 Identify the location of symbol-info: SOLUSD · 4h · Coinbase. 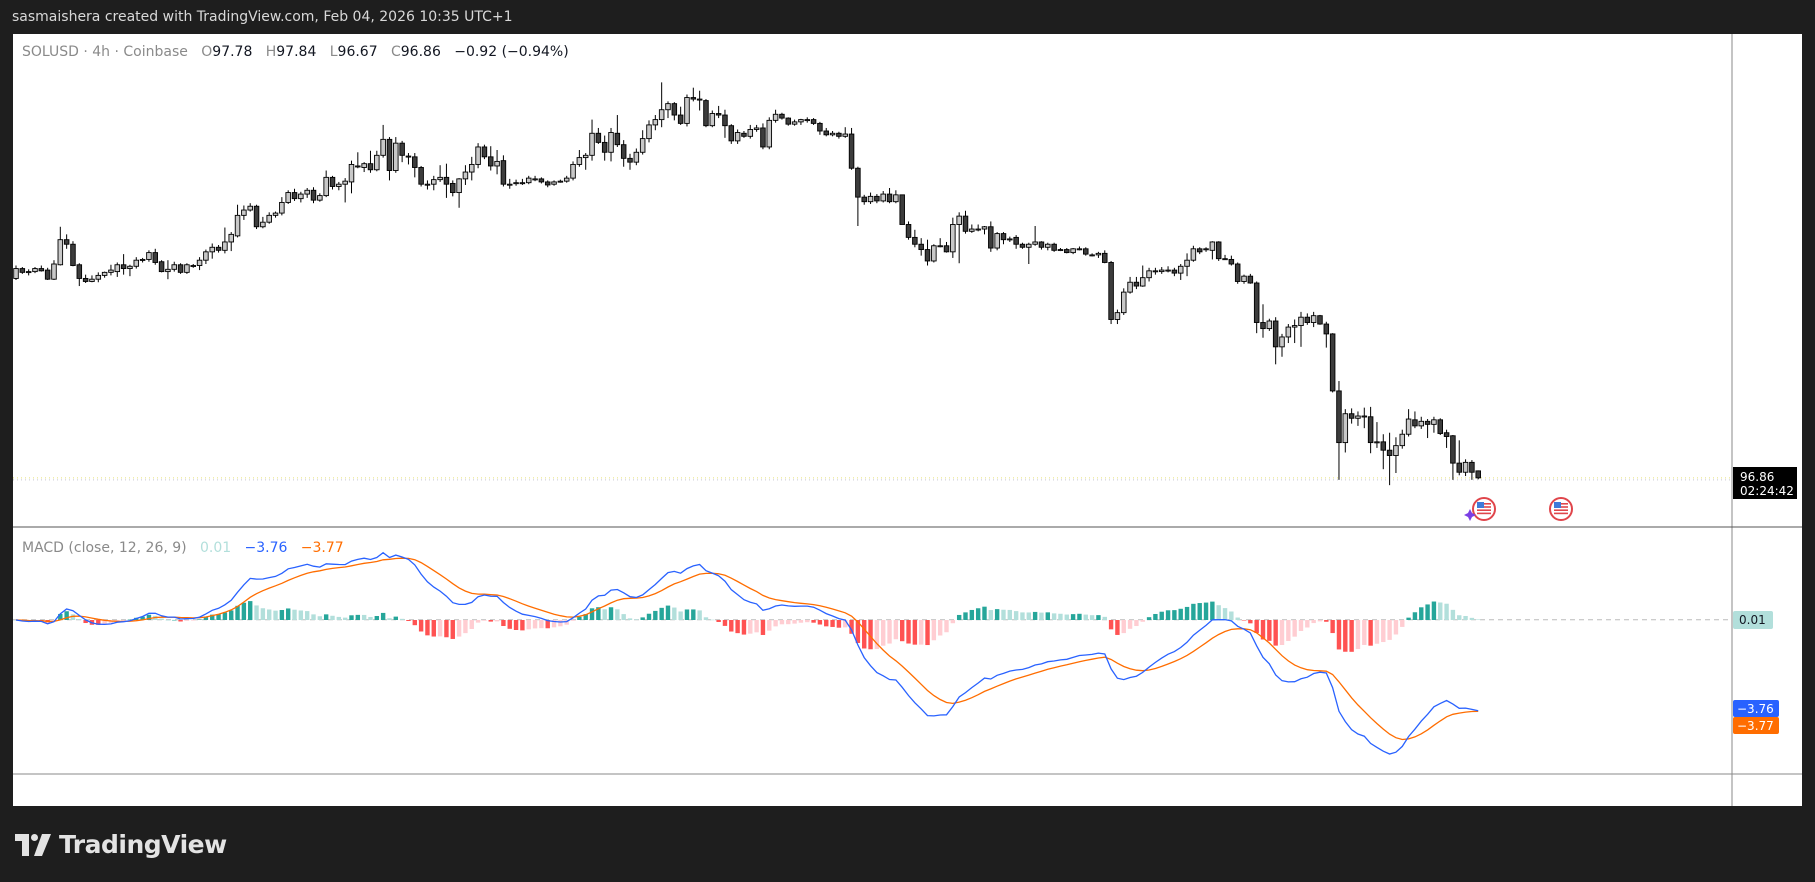
(105, 52).